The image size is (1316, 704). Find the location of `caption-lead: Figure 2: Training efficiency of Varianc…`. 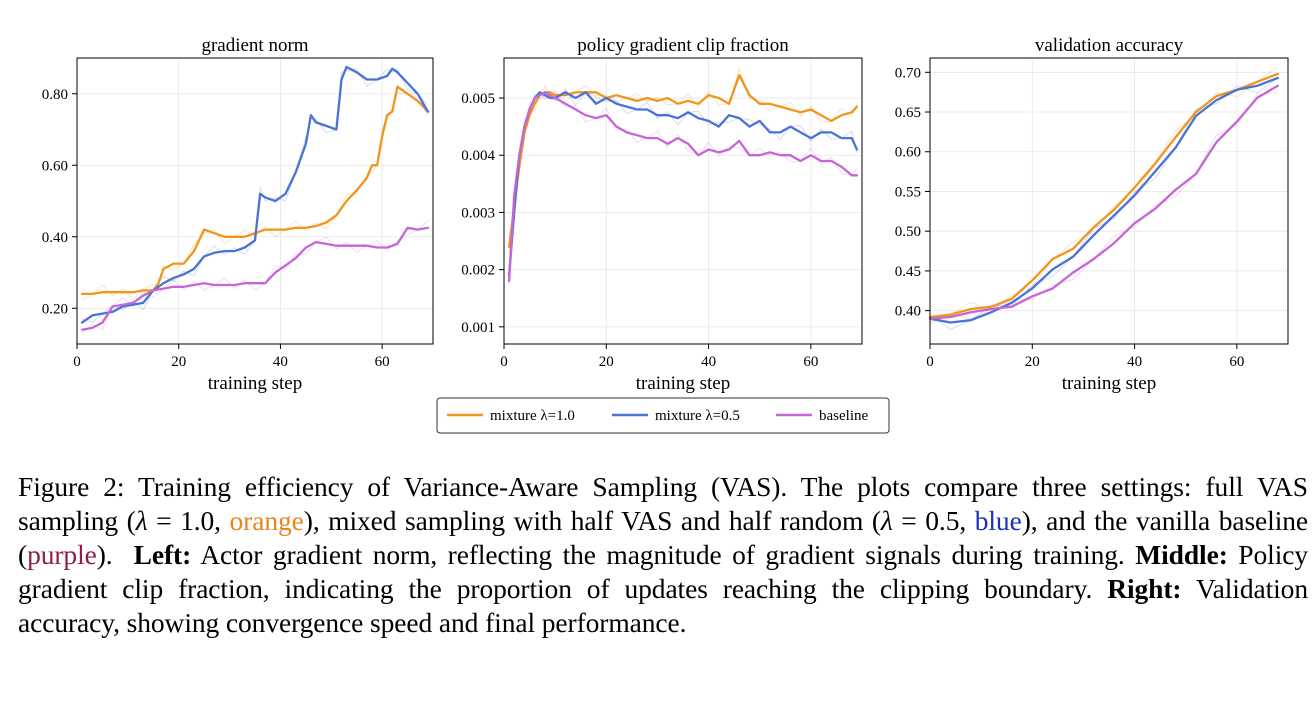

caption-lead: Figure 2: Training efficiency of Varianc… is located at coordinates (663, 503).